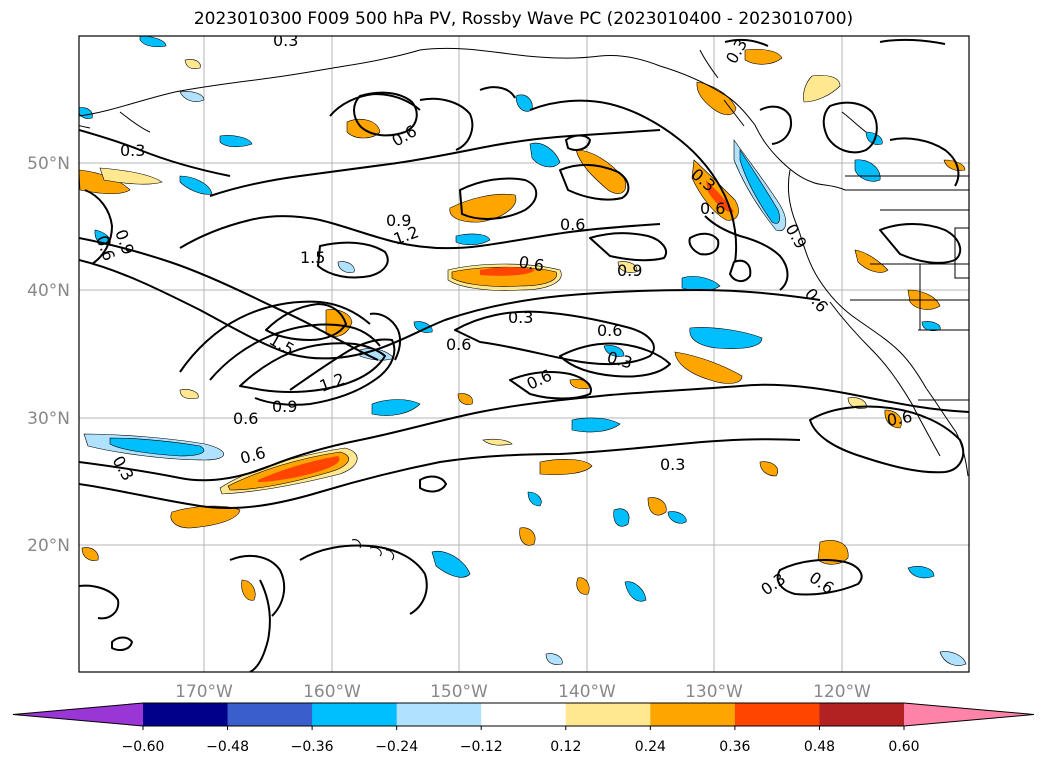  I want to click on colorbar, so click(523, 714).